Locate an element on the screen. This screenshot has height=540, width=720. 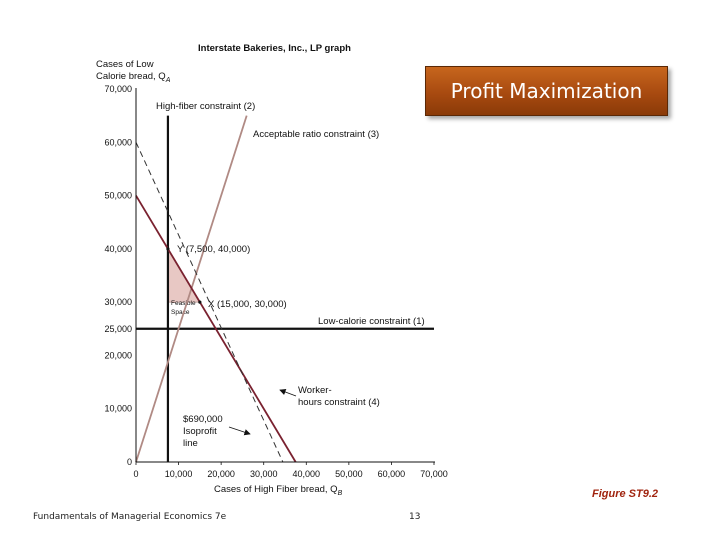
y-axis-label-line2: Calorie bread, QA is located at coordinates (133, 77).